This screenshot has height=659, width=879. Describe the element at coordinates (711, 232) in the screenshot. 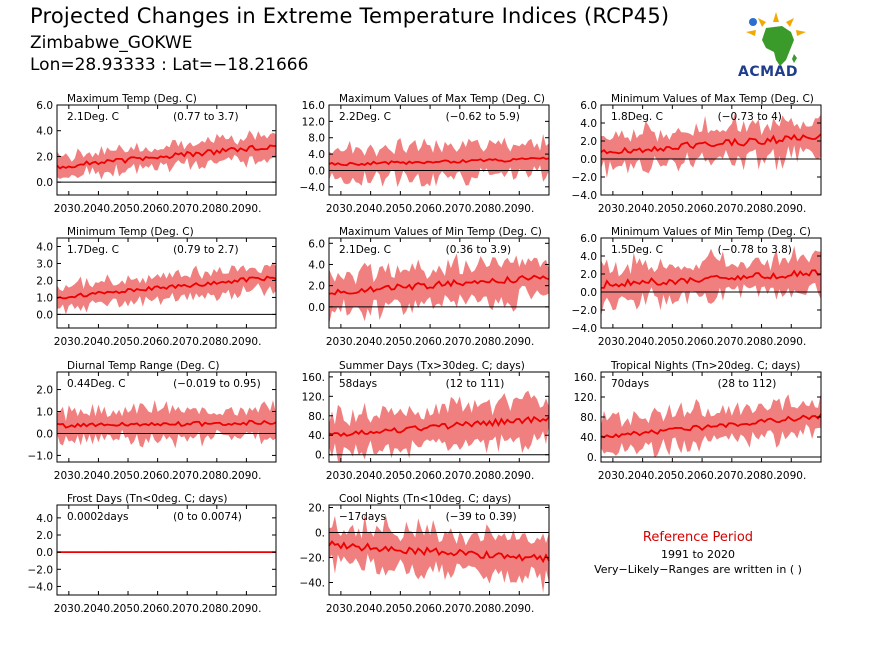

I see `chart-title: Minimum Values of Min Temp (Deg. C)` at that location.